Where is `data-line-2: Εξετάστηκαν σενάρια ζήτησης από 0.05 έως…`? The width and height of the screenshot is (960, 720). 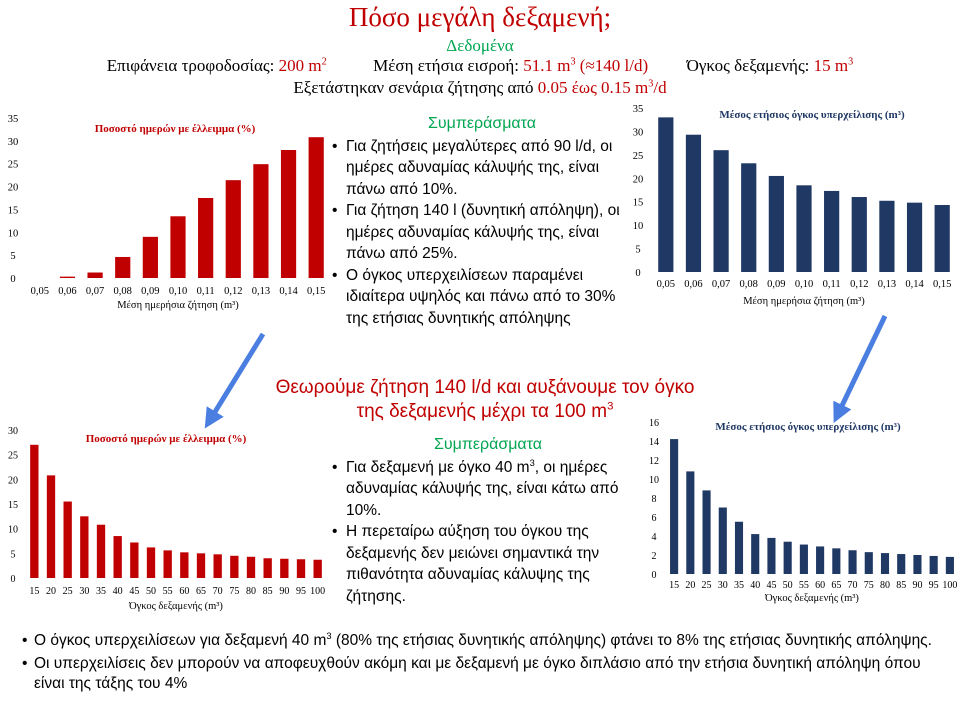 data-line-2: Εξετάστηκαν σενάρια ζήτησης από 0.05 έως… is located at coordinates (480, 88).